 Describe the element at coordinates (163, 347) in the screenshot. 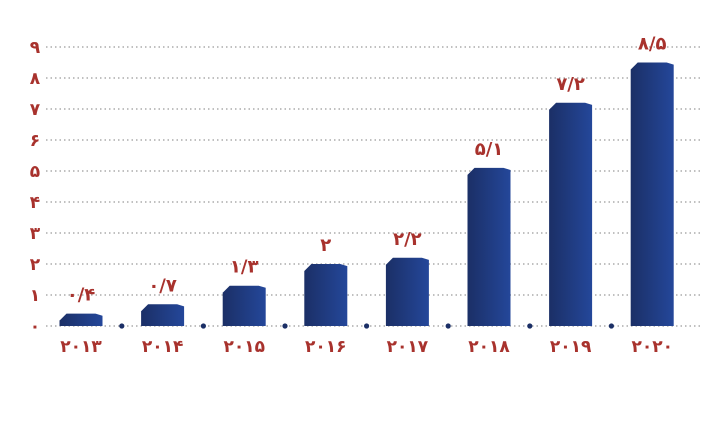

I see `x-tick-label: ۲۰۱۴` at that location.